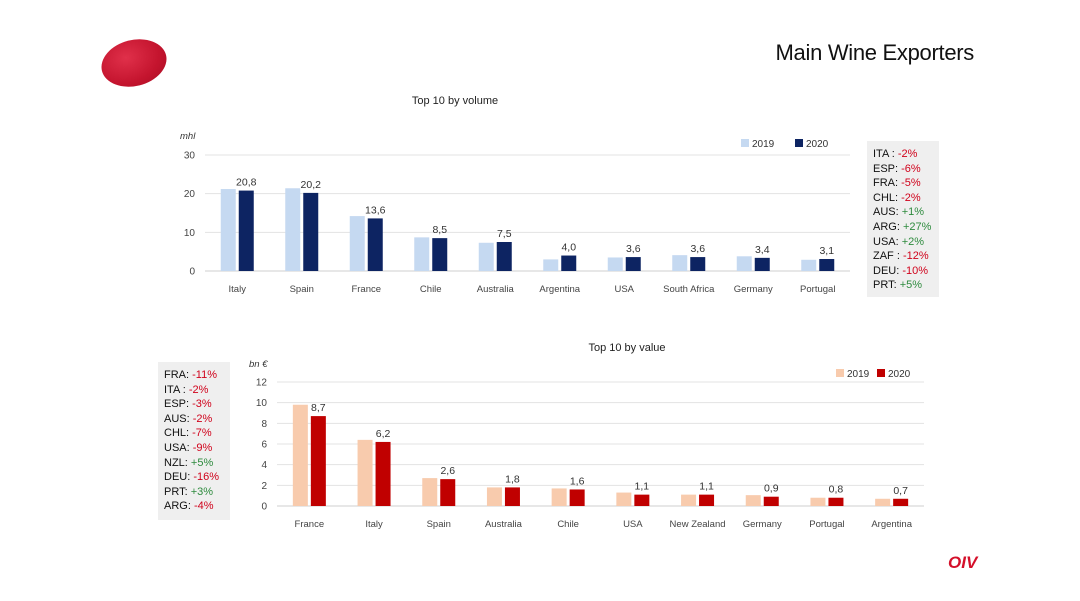  I want to click on data-label: 0,9, so click(771, 489).